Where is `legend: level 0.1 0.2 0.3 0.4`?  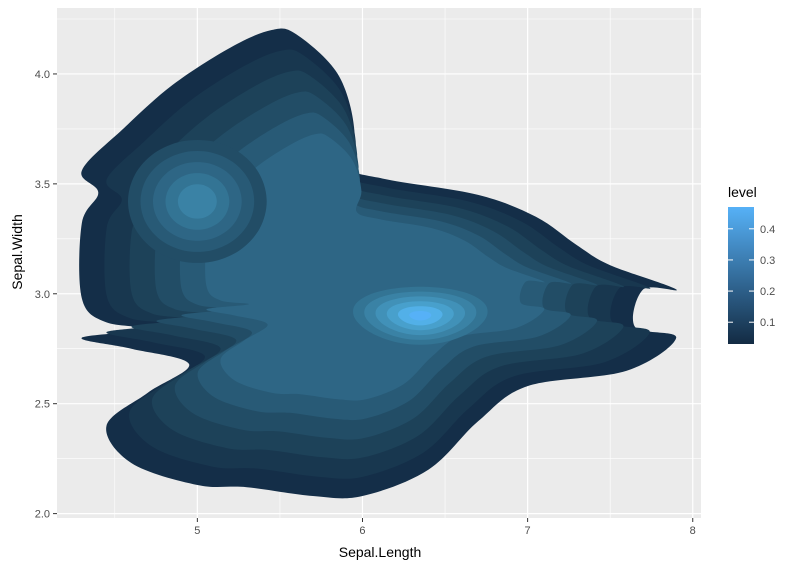
legend: level 0.1 0.2 0.3 0.4 is located at coordinates (751, 264).